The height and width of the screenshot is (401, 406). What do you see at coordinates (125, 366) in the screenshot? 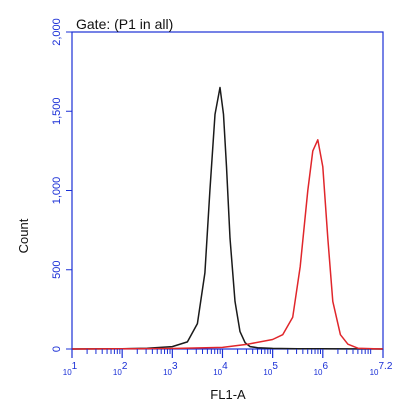
I see `x-tick-exponent: 2` at bounding box center [125, 366].